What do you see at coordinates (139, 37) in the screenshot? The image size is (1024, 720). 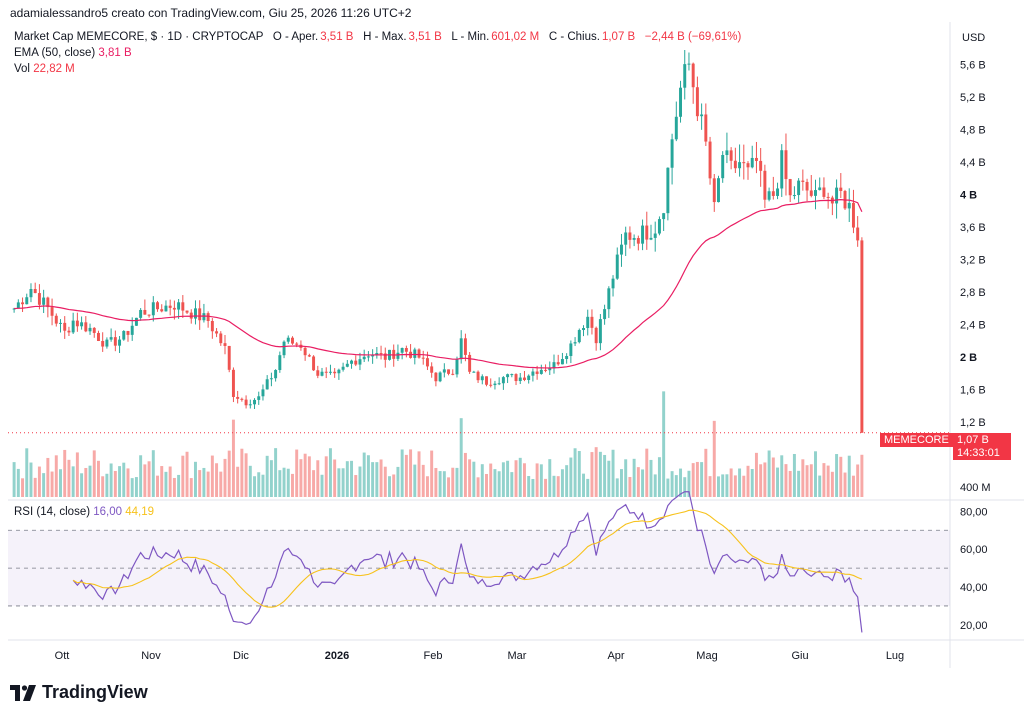 I see `legend-title: Market Cap MEMECORE, $ · 1D · CRYPTOCAP` at bounding box center [139, 37].